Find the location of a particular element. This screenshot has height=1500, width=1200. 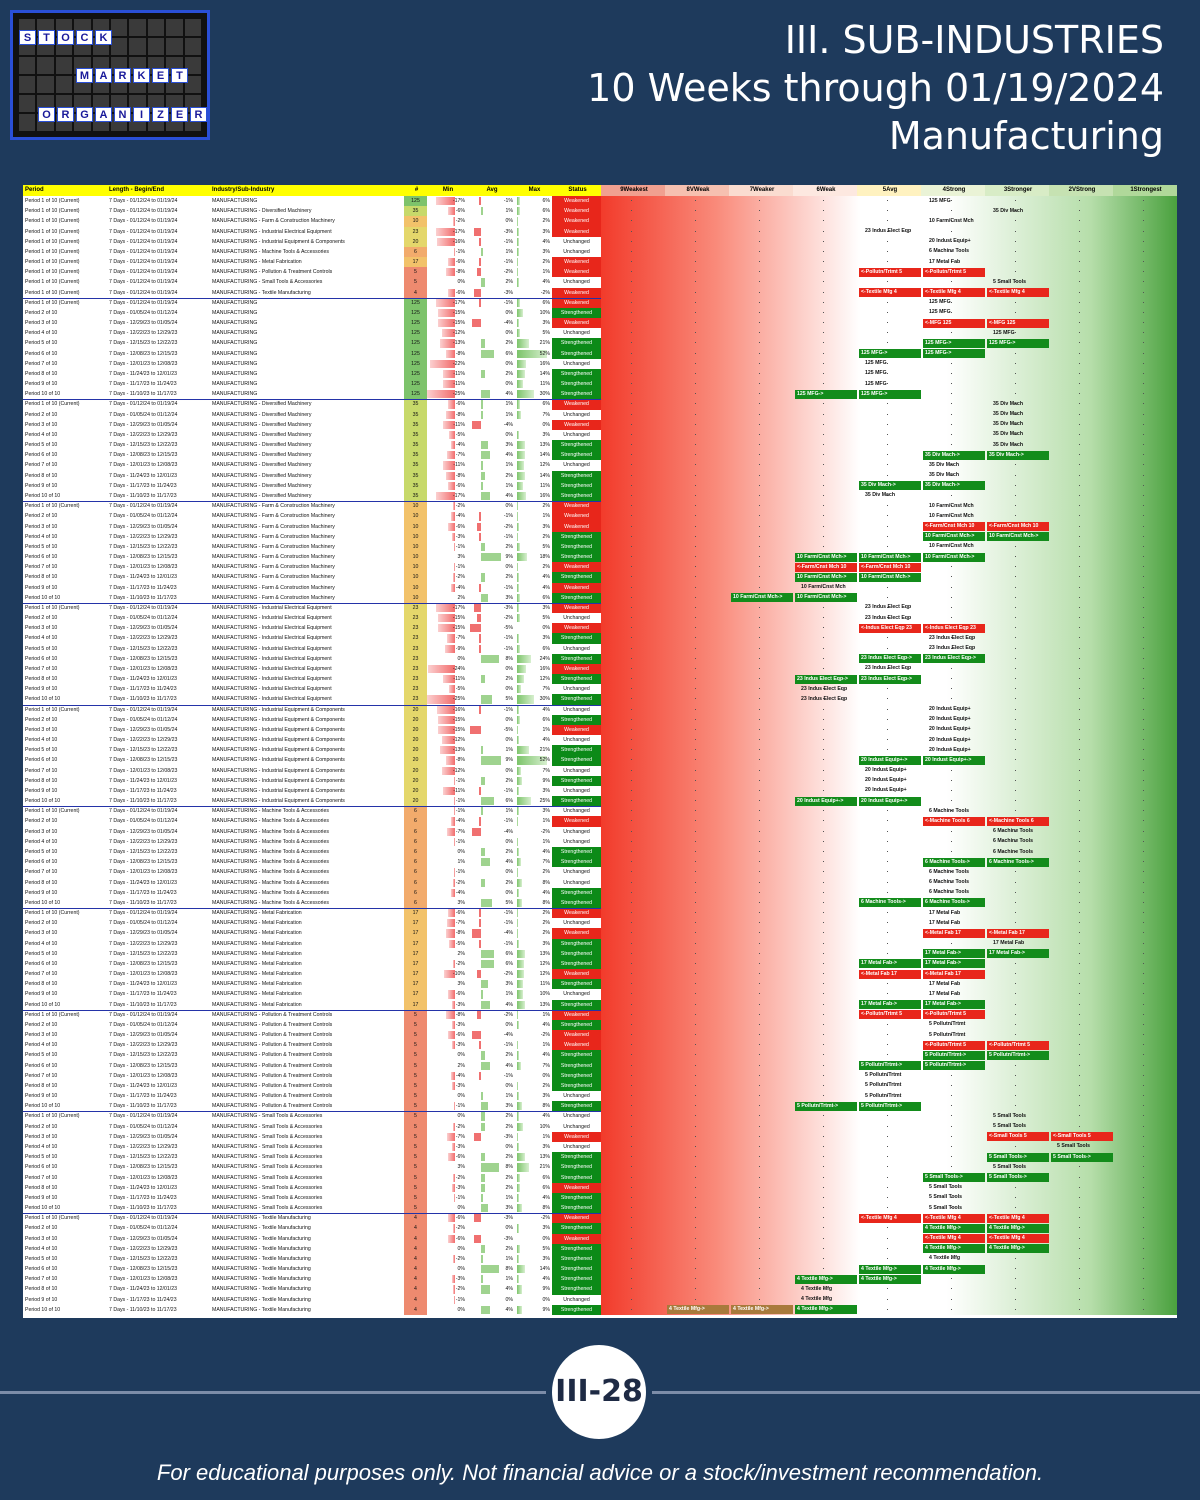

header-strength-6weak: 6Weak is located at coordinates (825, 190).